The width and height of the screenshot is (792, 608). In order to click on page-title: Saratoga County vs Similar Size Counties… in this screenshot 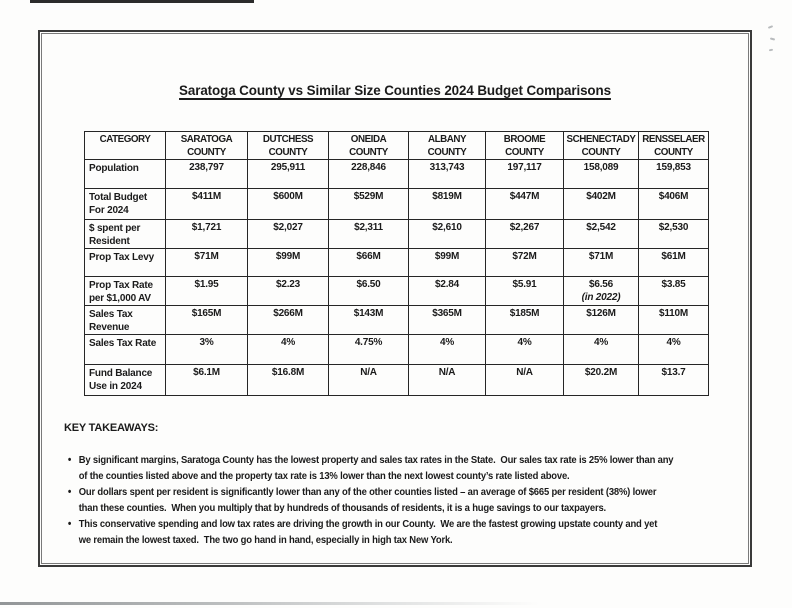, I will do `click(395, 90)`.